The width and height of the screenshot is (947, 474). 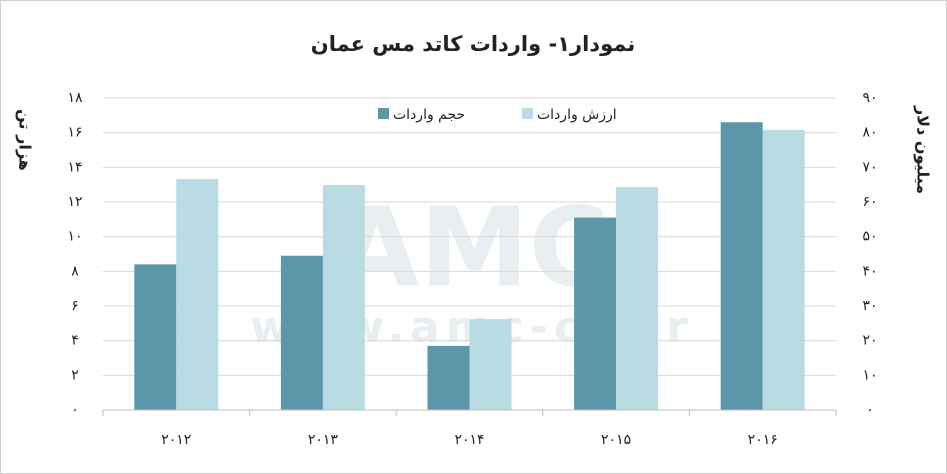 What do you see at coordinates (74, 167) in the screenshot?
I see `y-tick-label: ۱۴` at bounding box center [74, 167].